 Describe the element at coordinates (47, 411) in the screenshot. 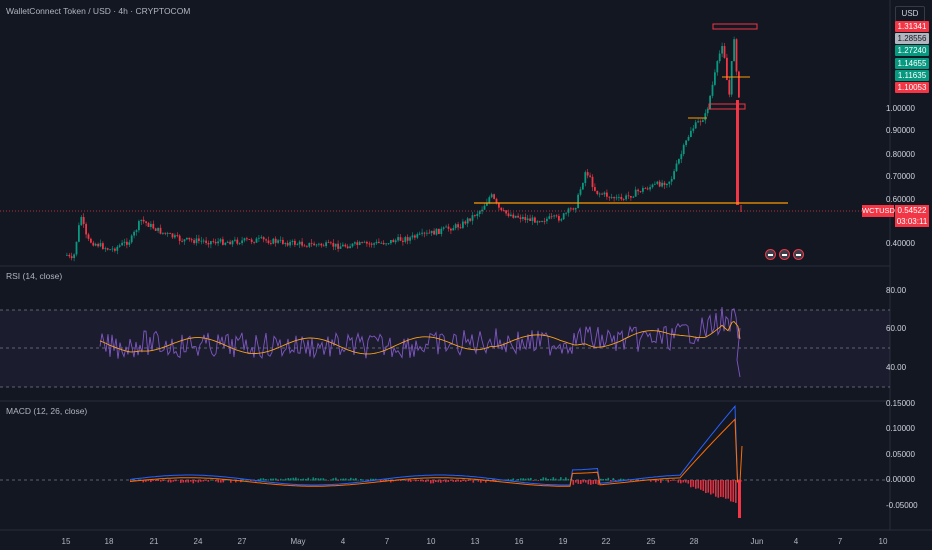

I see `macd-label: MACD (12, 26, close)` at that location.